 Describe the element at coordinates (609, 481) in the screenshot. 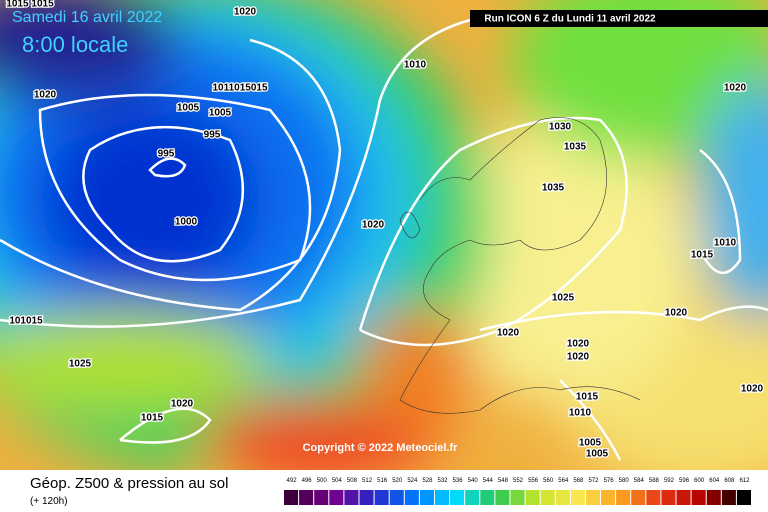

I see `colorbar-label: 576` at that location.